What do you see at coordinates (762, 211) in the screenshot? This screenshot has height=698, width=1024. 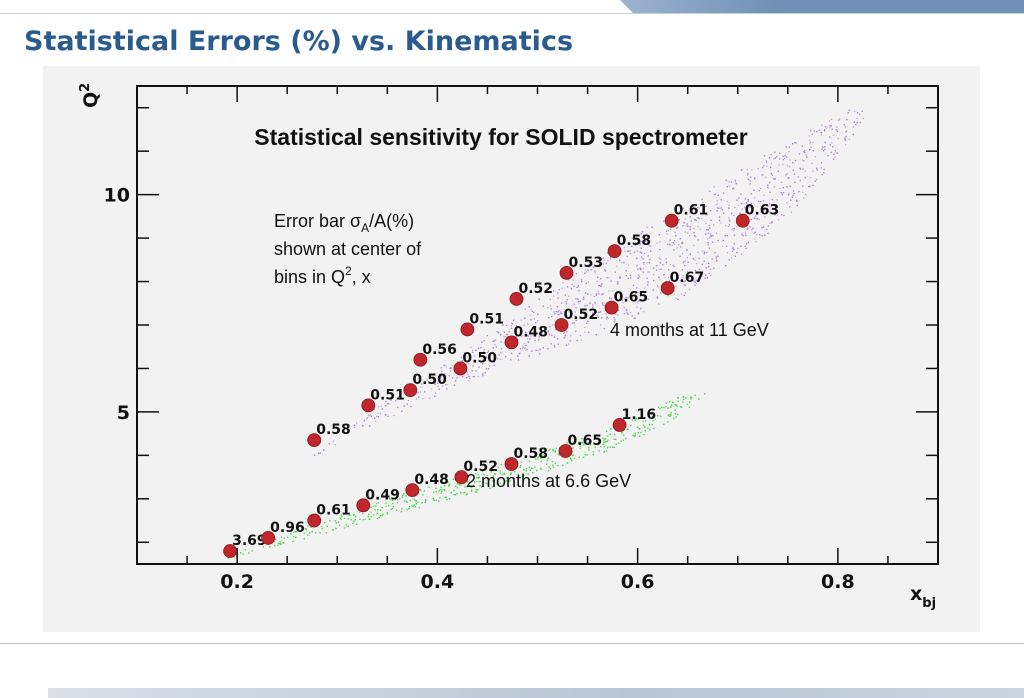 I see `data-label: 0.63` at bounding box center [762, 211].